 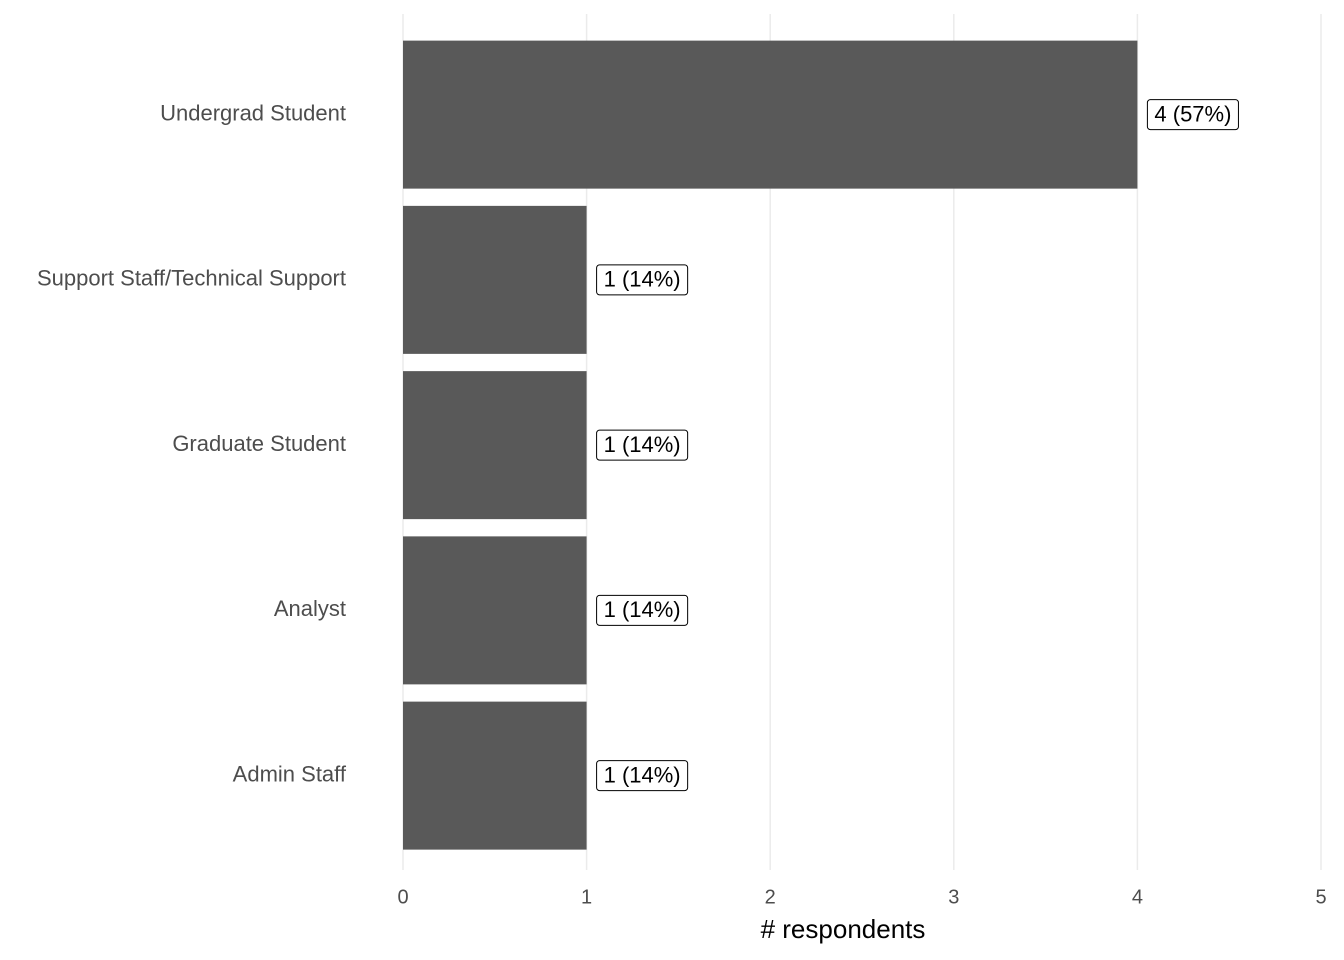 What do you see at coordinates (290, 773) in the screenshot?
I see `y-tick-label: Admin Staff` at bounding box center [290, 773].